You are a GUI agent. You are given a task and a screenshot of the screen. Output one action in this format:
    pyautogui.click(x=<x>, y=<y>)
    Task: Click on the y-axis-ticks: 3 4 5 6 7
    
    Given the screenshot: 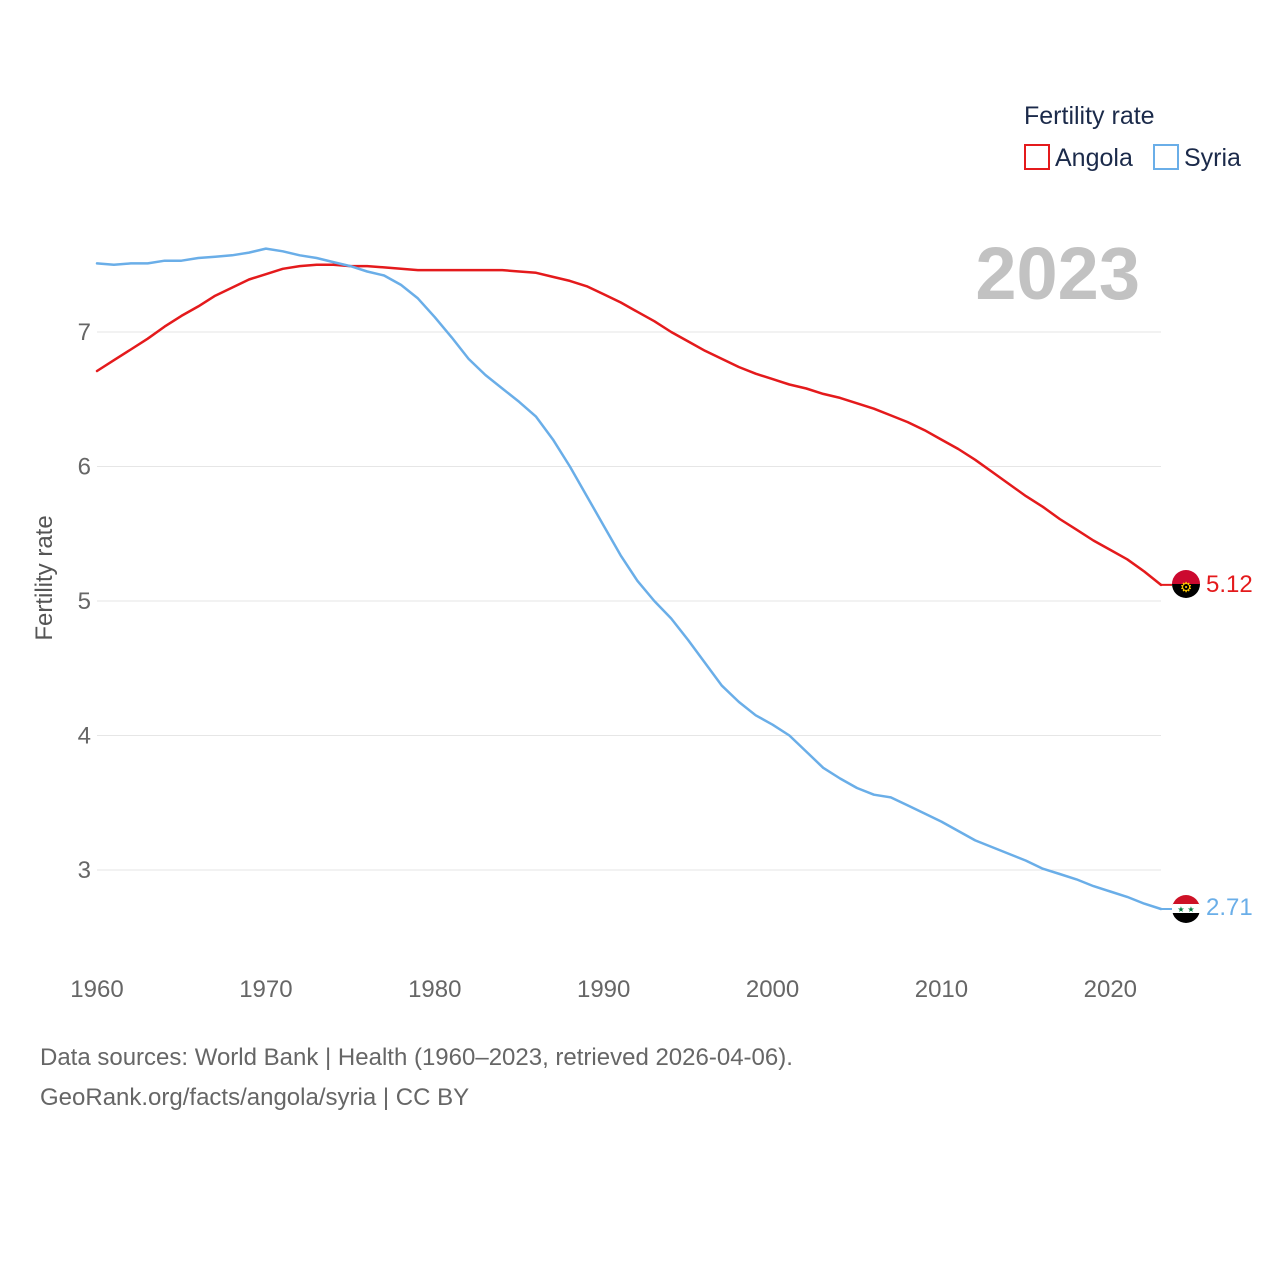 What is the action you would take?
    pyautogui.click(x=84, y=601)
    